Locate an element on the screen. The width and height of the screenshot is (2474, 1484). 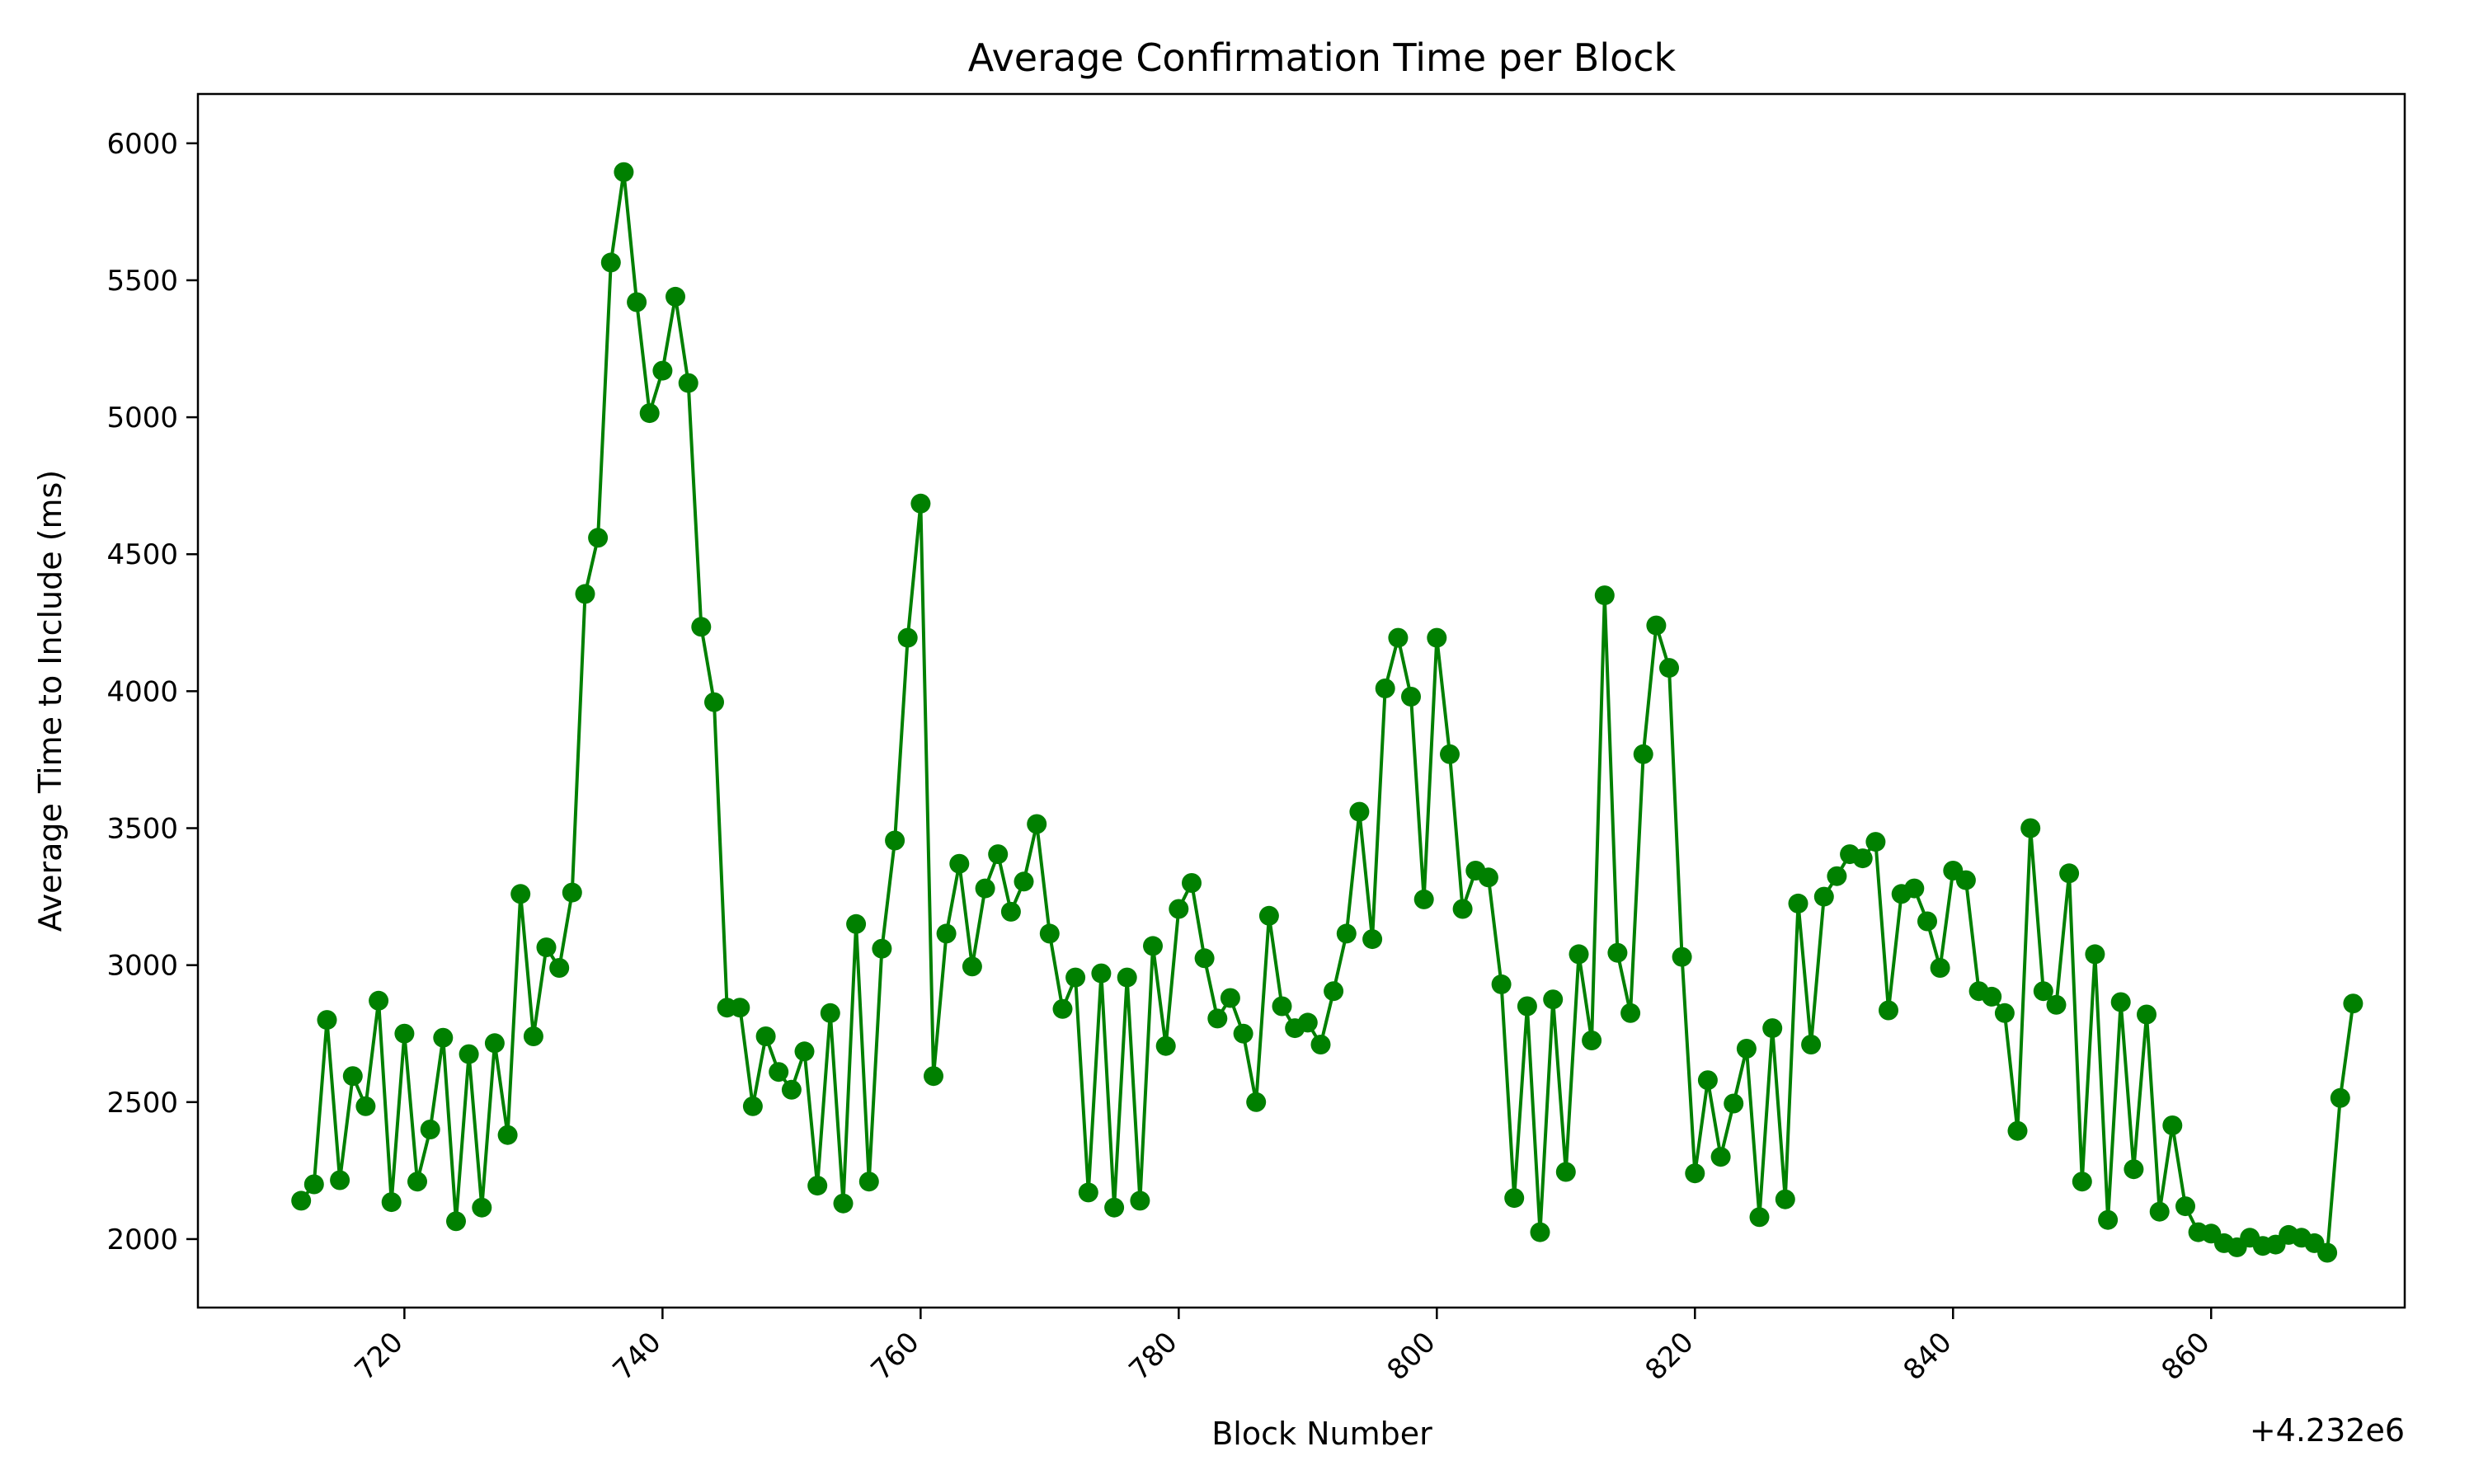
y-tick-label: 2500 is located at coordinates (142, 1103).